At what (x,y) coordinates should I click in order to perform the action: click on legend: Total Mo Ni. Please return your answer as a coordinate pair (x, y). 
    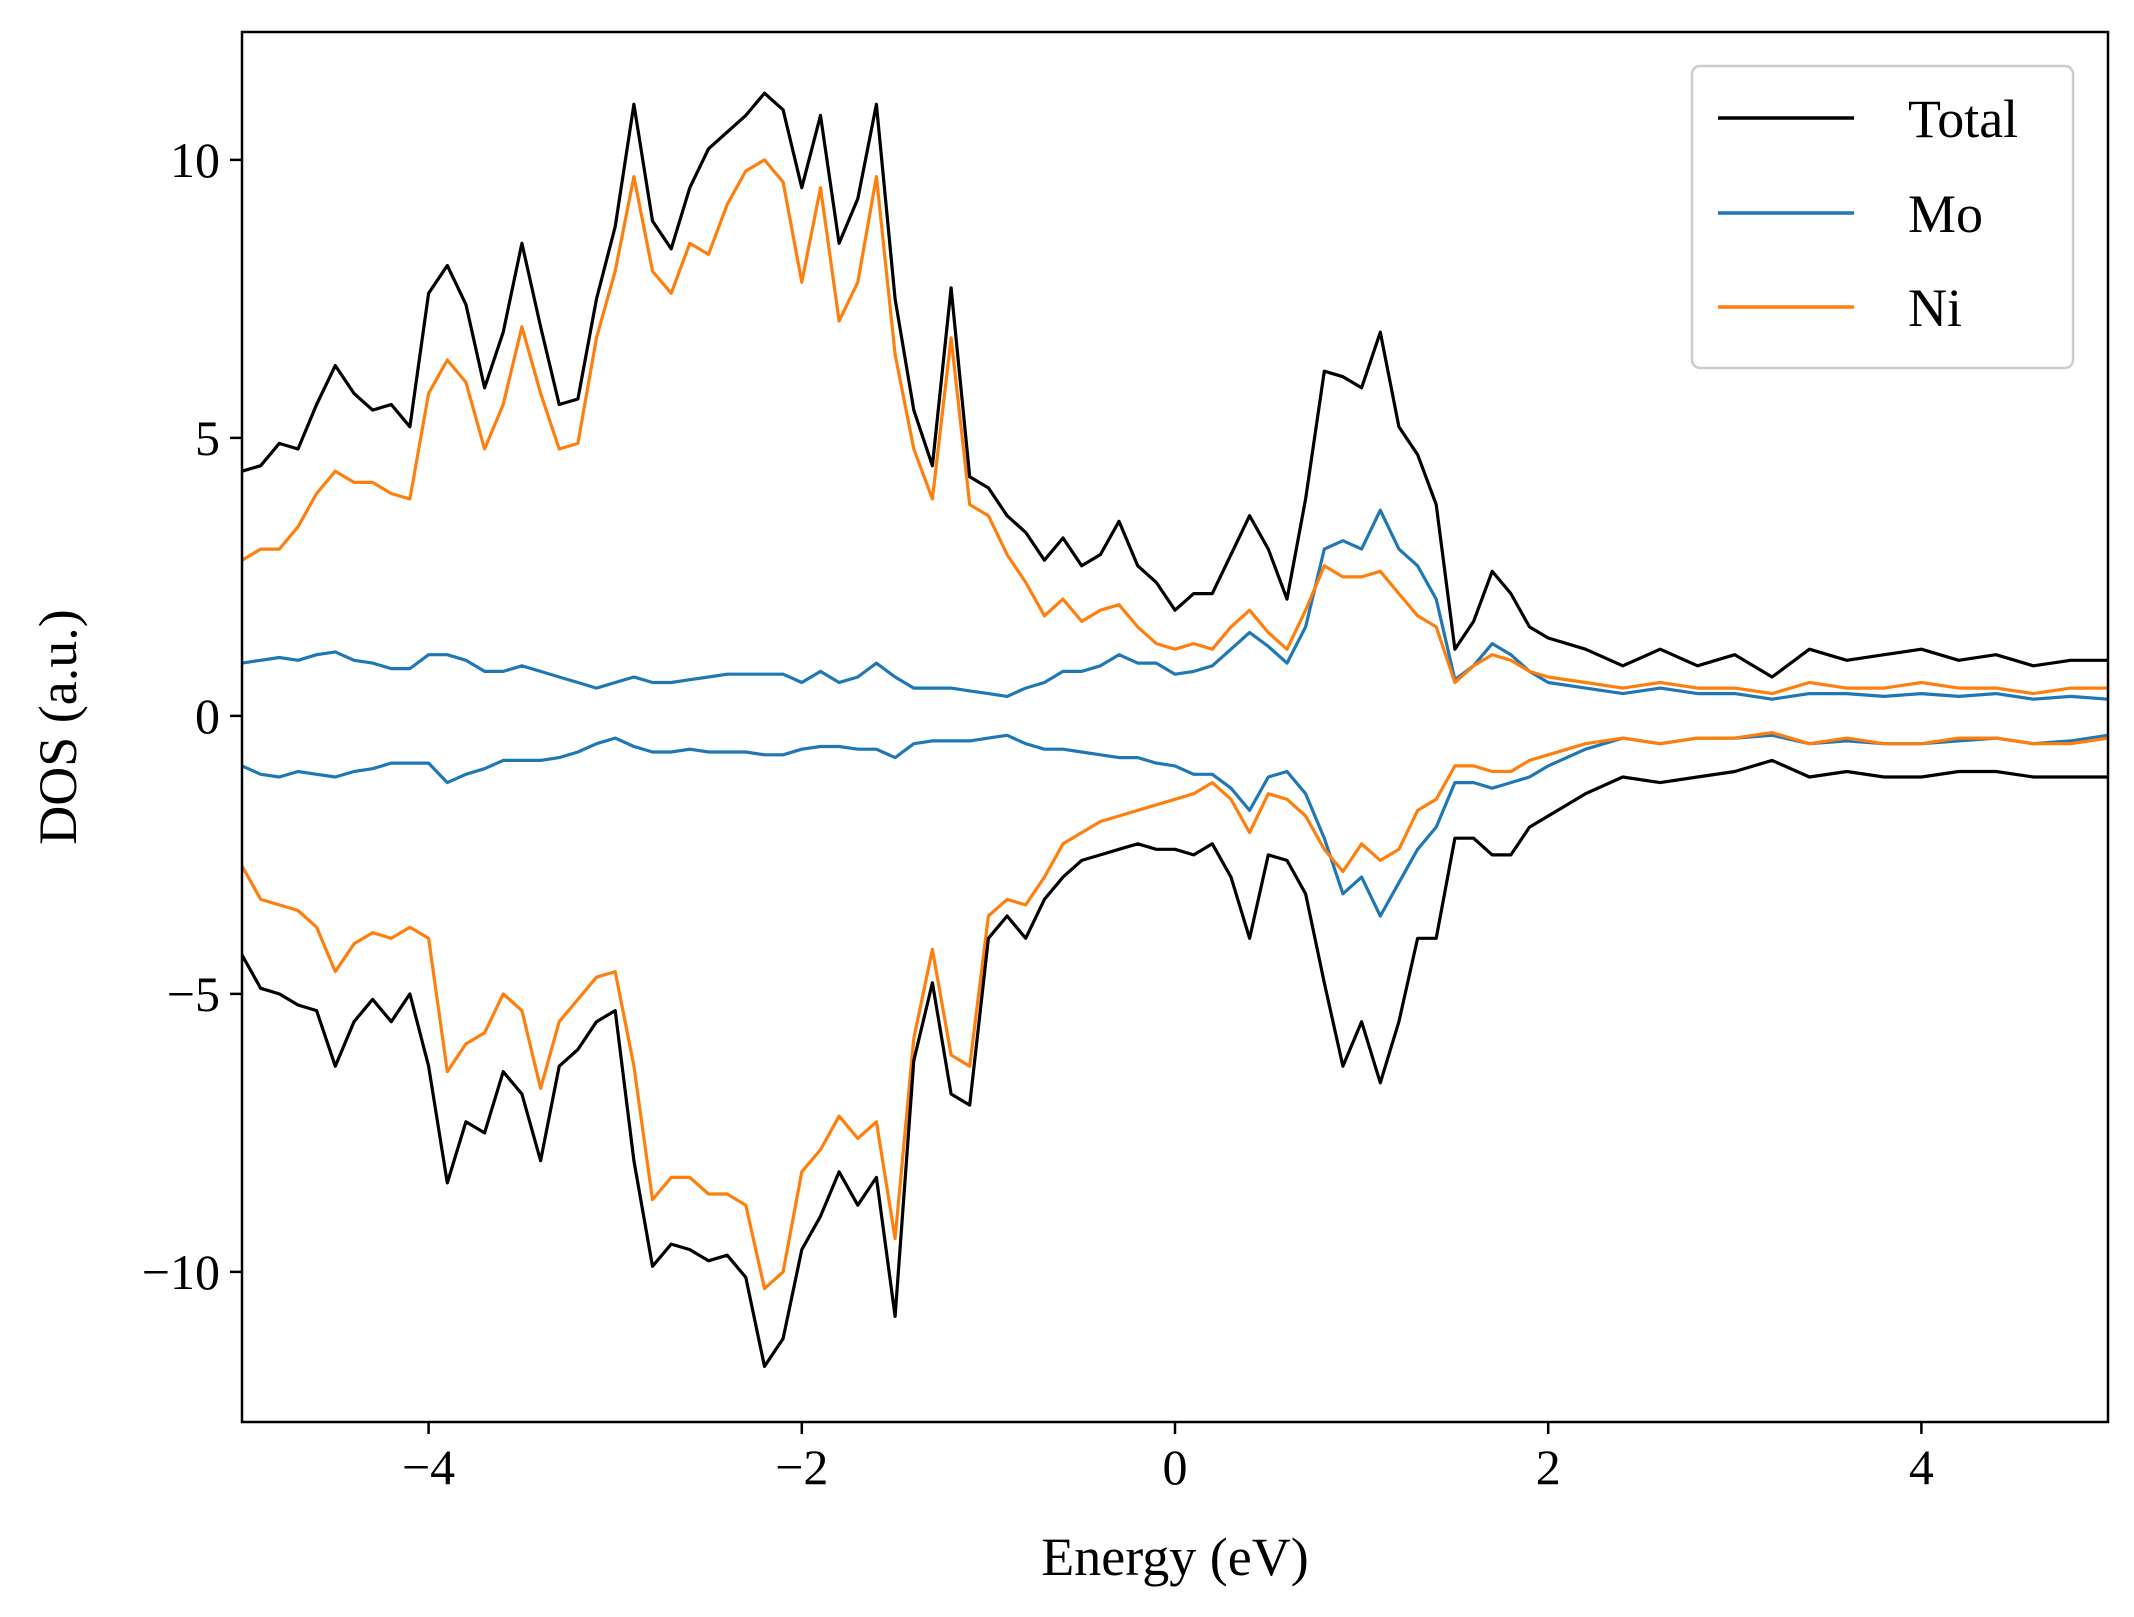
    Looking at the image, I should click on (1882, 217).